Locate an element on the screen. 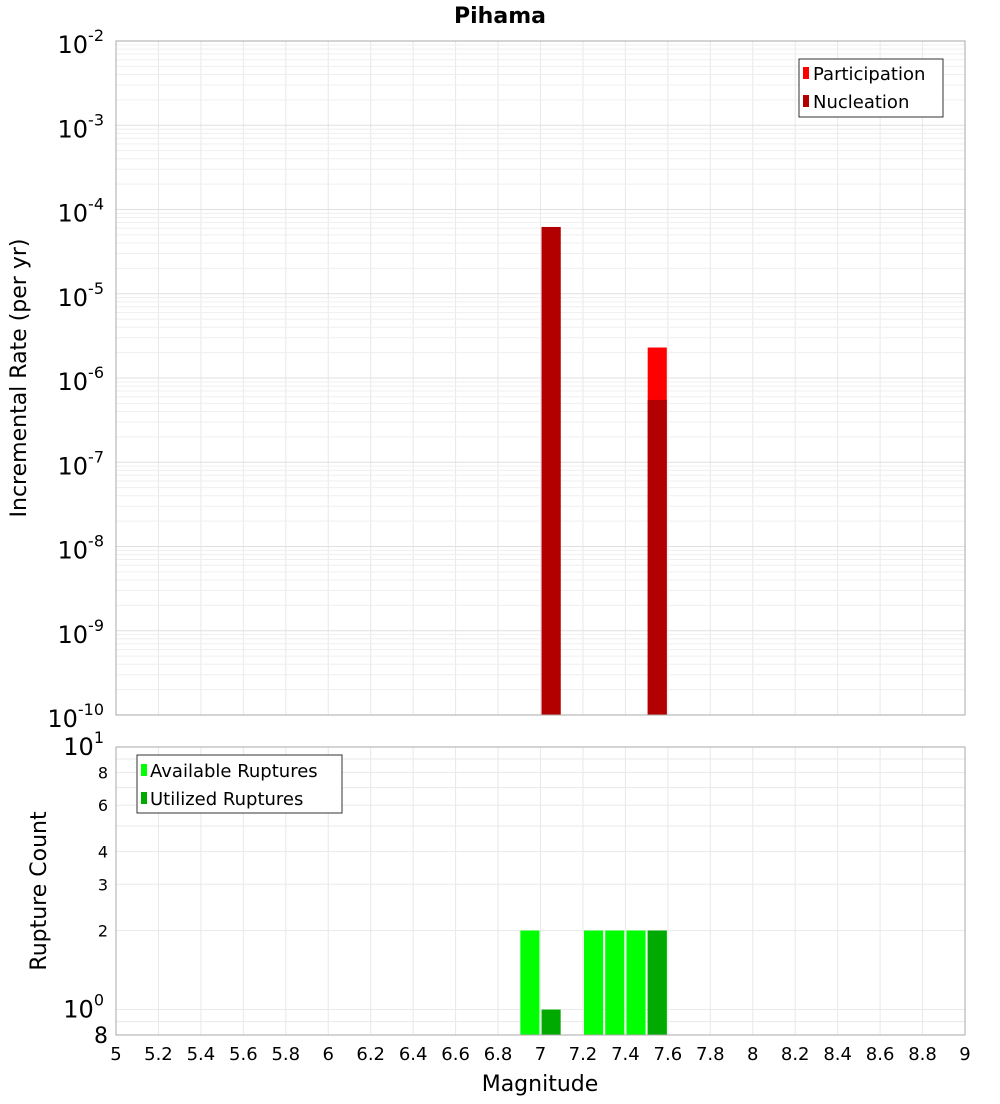 The image size is (1000, 1104). legend-label-utilized: Utilized Ruptures is located at coordinates (226, 799).